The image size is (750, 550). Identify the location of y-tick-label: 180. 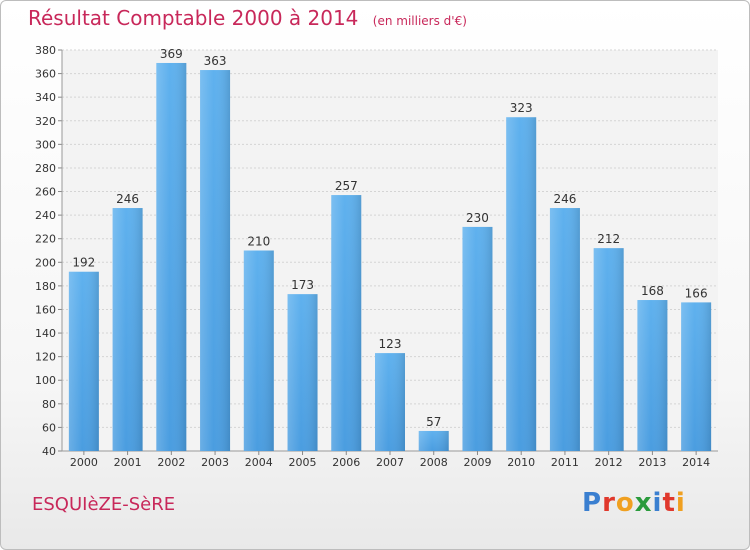
(45, 286).